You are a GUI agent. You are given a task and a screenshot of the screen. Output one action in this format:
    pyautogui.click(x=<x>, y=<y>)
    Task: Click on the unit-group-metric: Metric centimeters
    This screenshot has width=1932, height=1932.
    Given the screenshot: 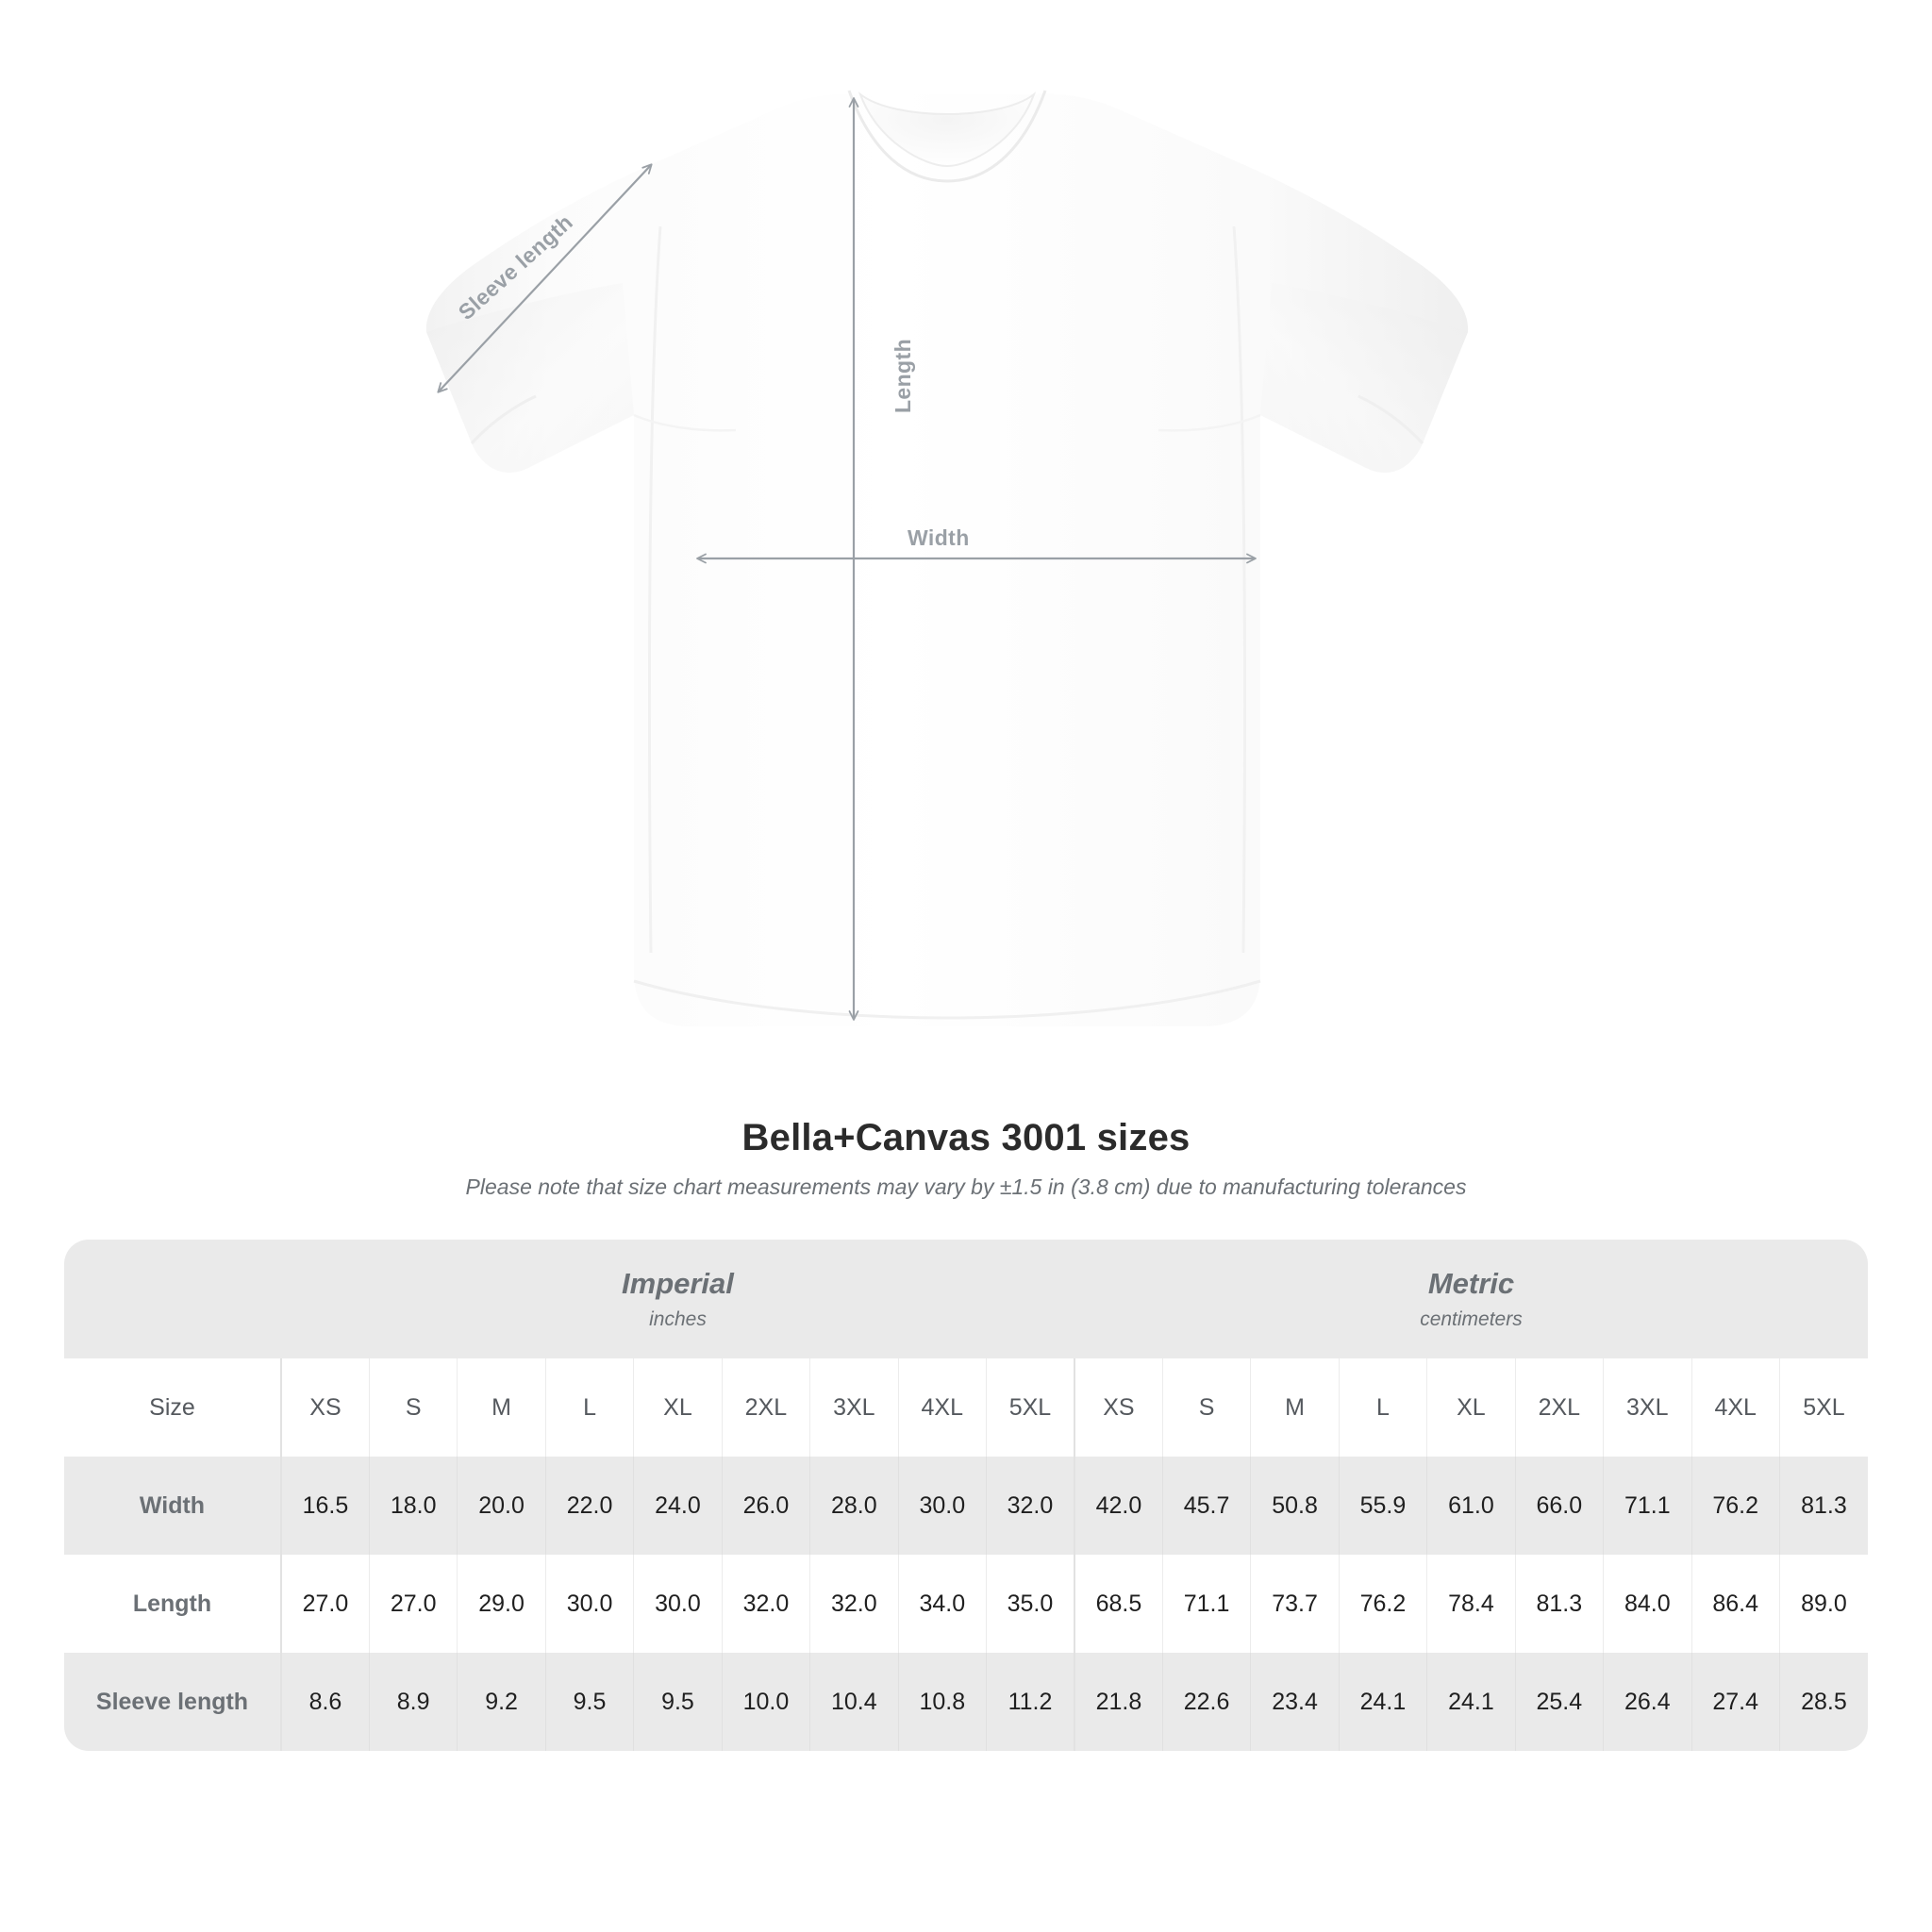 What is the action you would take?
    pyautogui.click(x=1471, y=1299)
    